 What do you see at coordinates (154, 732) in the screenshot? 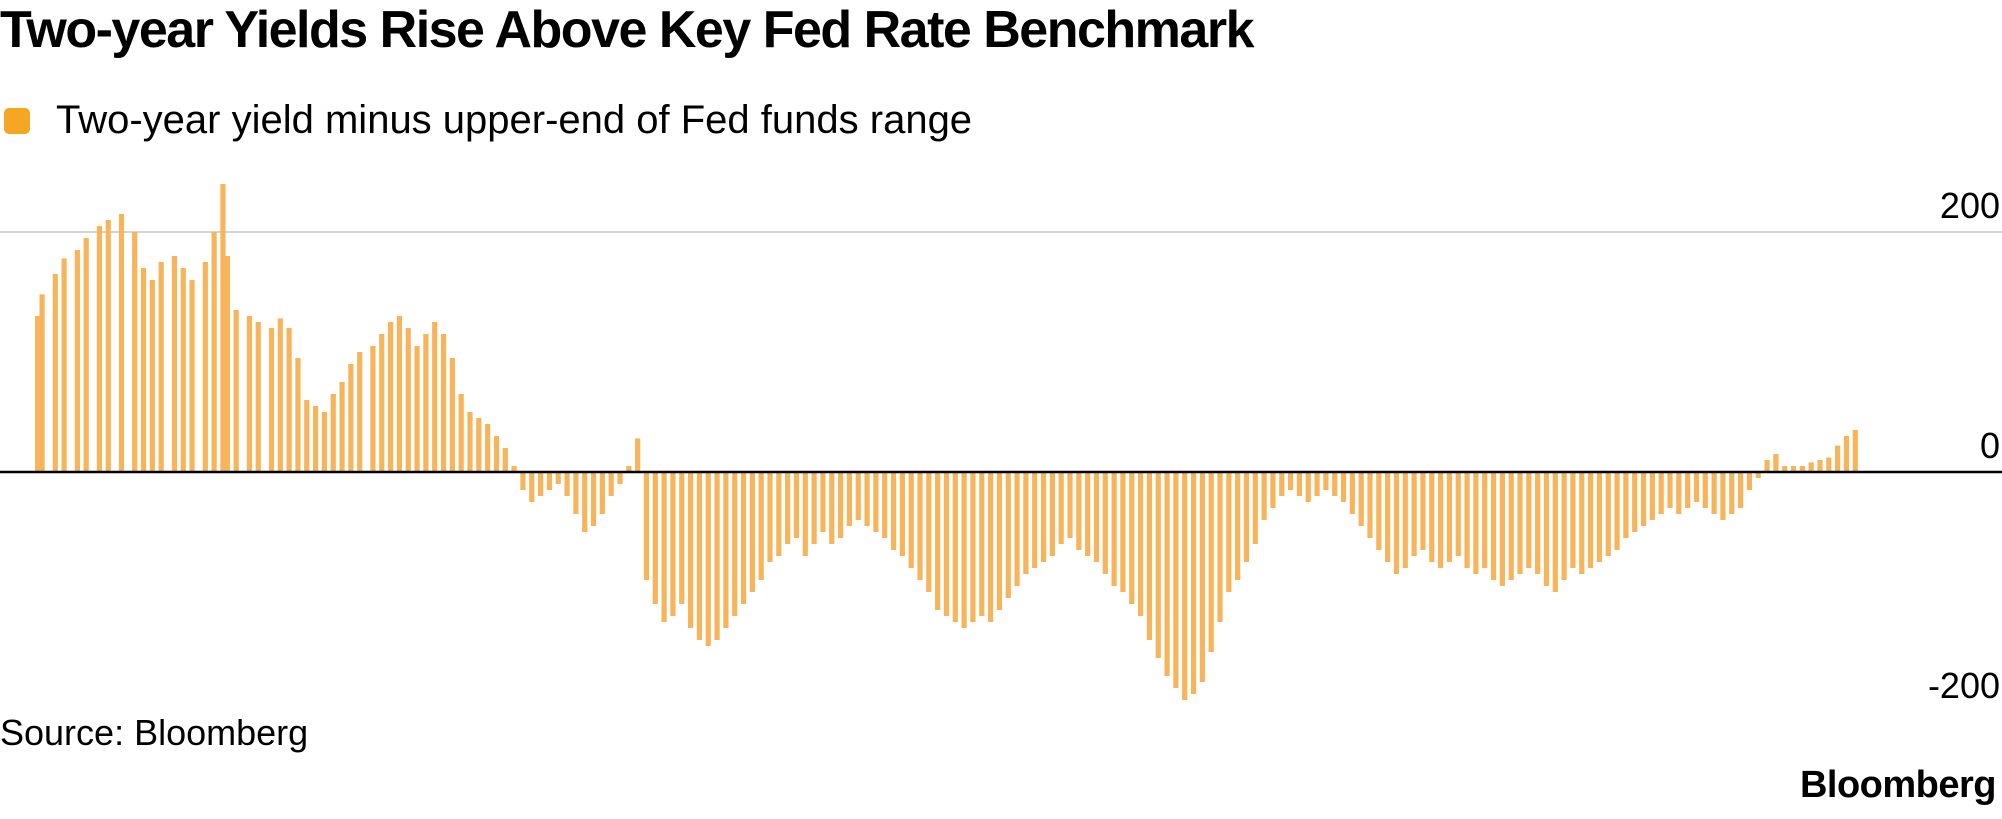
I see `source-note: Source: Bloomberg` at bounding box center [154, 732].